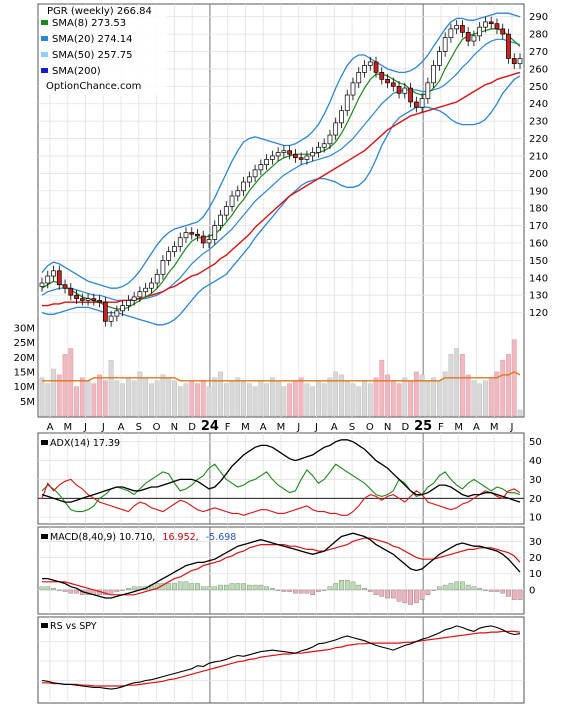  What do you see at coordinates (210, 426) in the screenshot?
I see `x-tick-label: 24` at bounding box center [210, 426].